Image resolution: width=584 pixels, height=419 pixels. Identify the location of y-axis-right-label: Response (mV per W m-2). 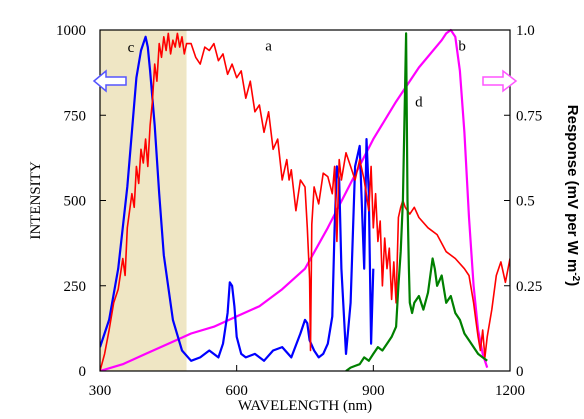
(573, 195).